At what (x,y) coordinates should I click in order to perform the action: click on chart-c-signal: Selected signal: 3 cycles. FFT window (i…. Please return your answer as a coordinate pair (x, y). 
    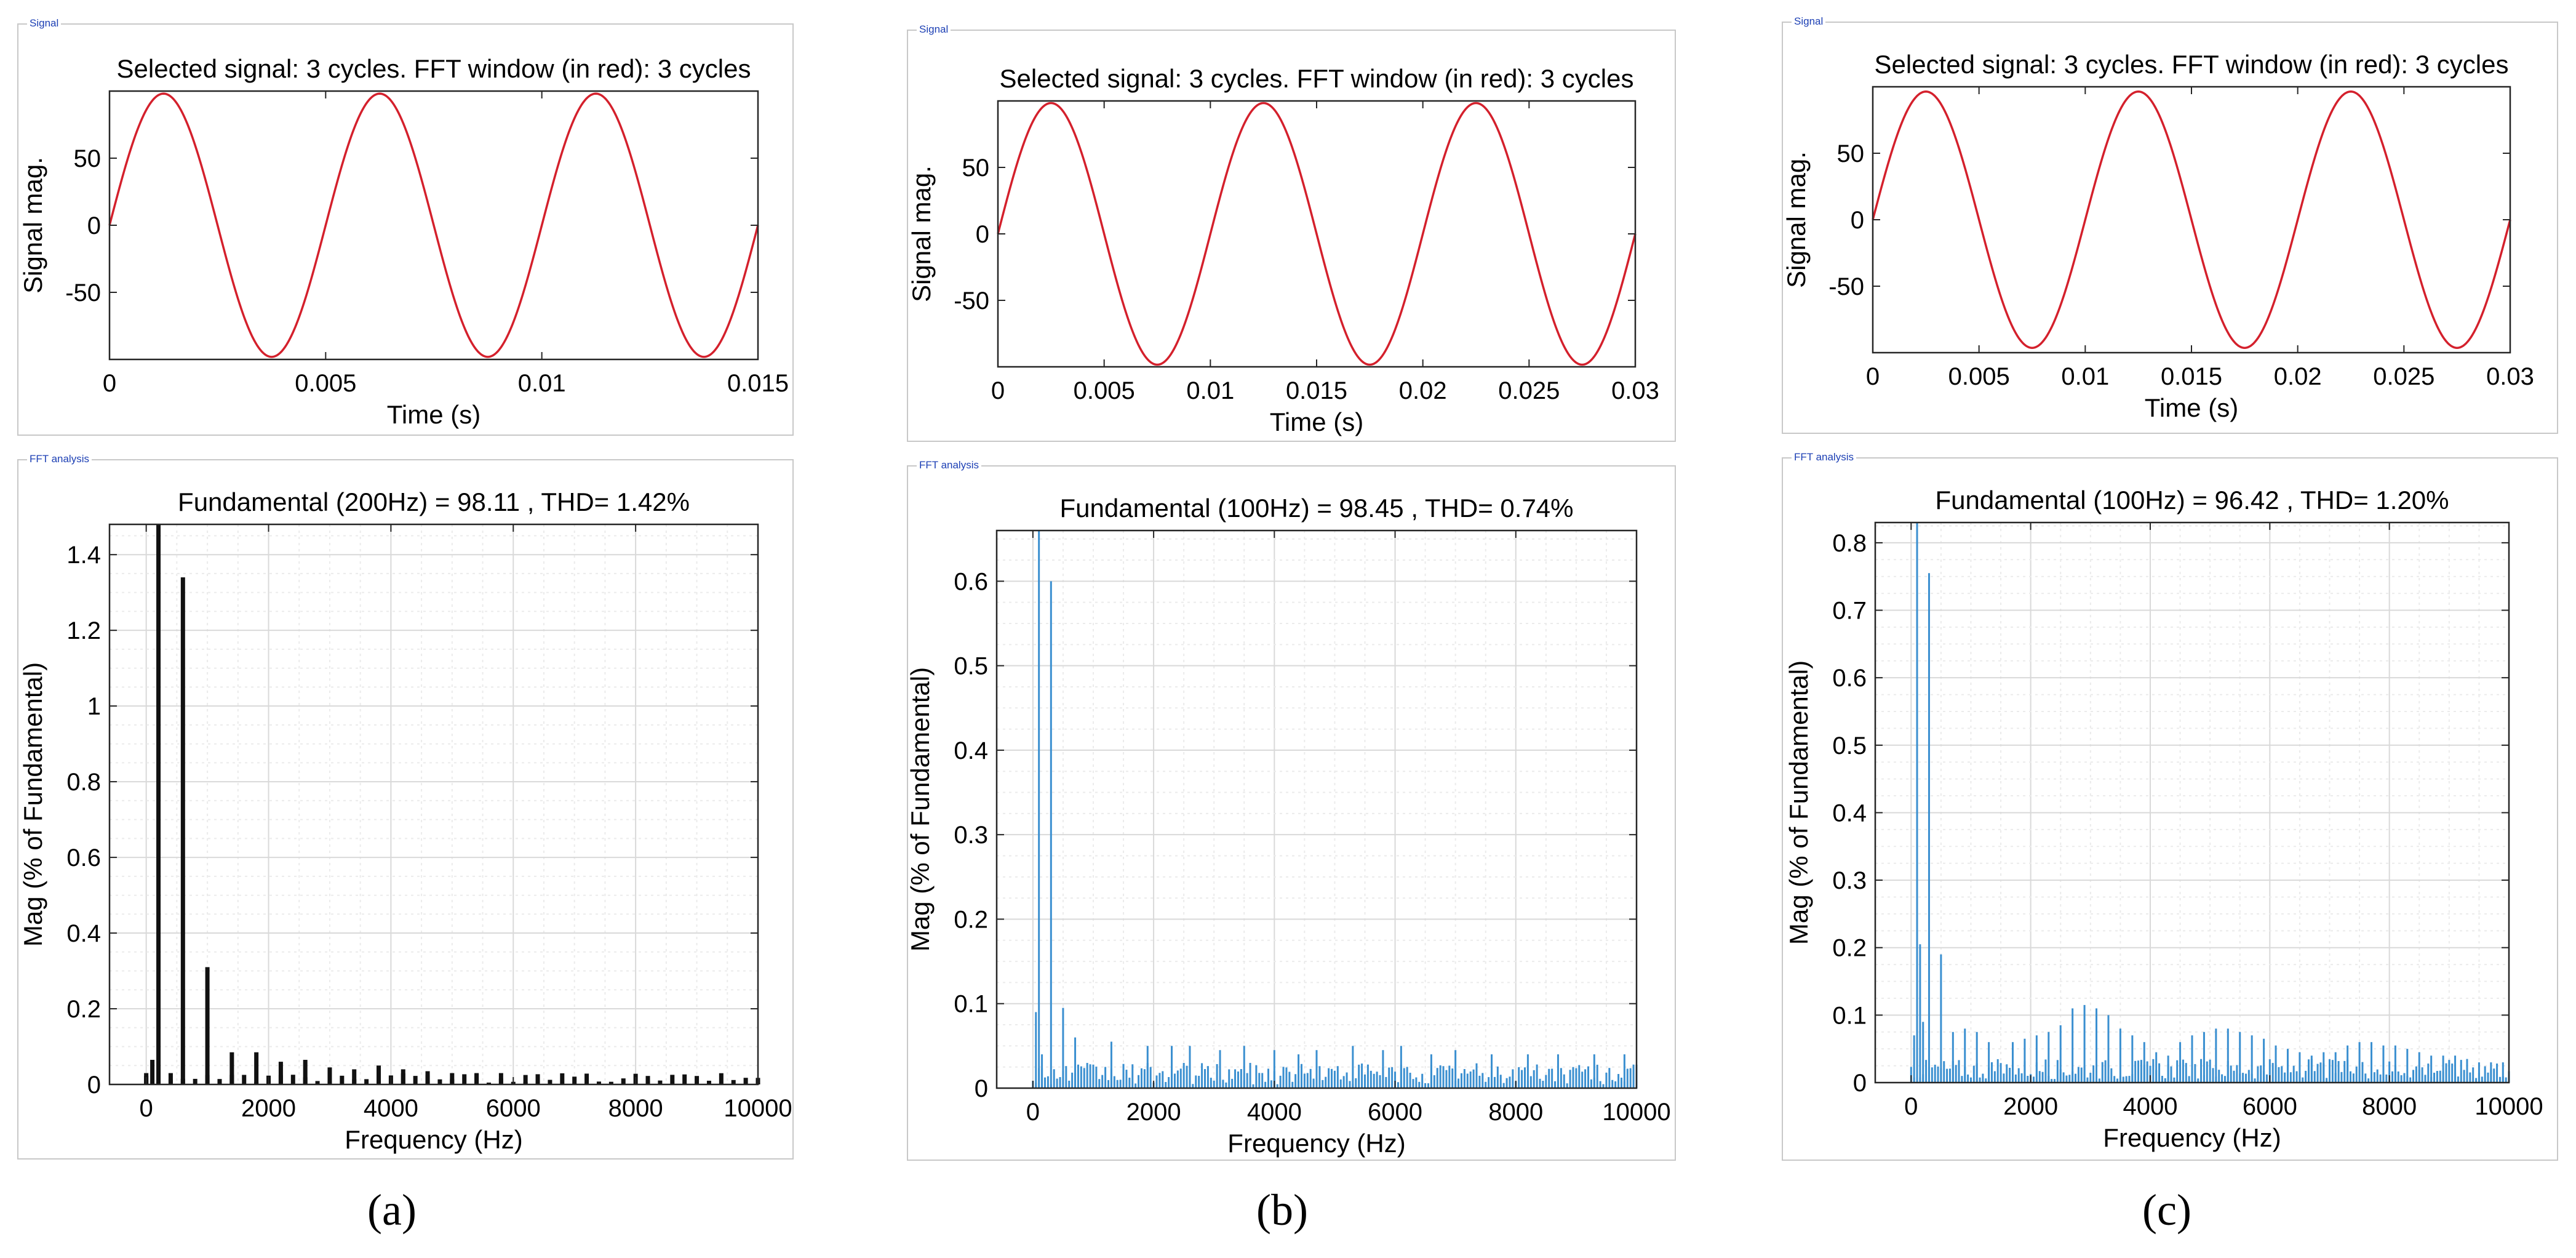
    Looking at the image, I should click on (2158, 236).